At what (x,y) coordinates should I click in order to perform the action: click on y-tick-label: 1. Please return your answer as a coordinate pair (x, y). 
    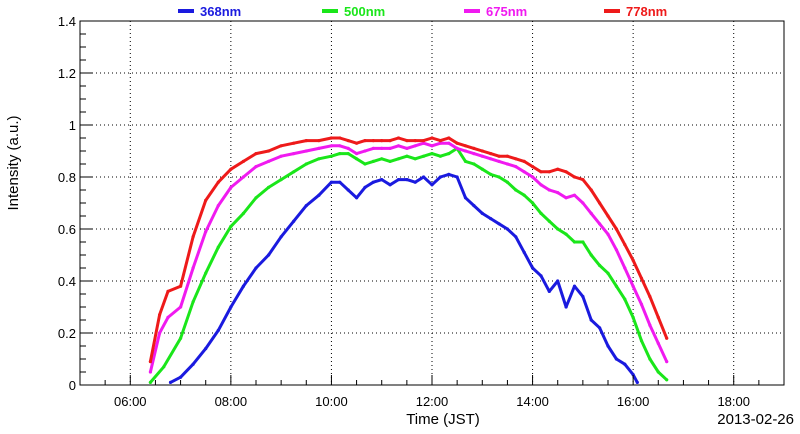
    Looking at the image, I should click on (72, 125).